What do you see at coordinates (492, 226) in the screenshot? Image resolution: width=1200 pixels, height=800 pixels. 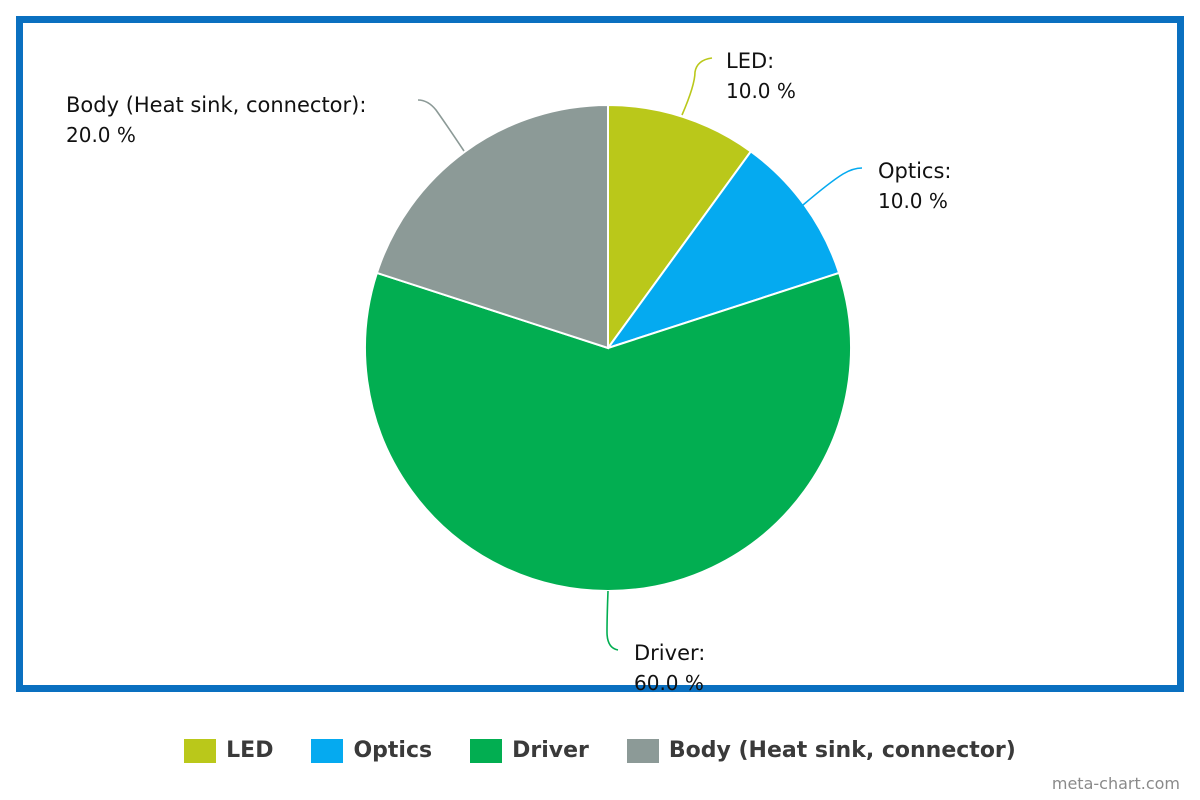 I see `pie-slice-body` at bounding box center [492, 226].